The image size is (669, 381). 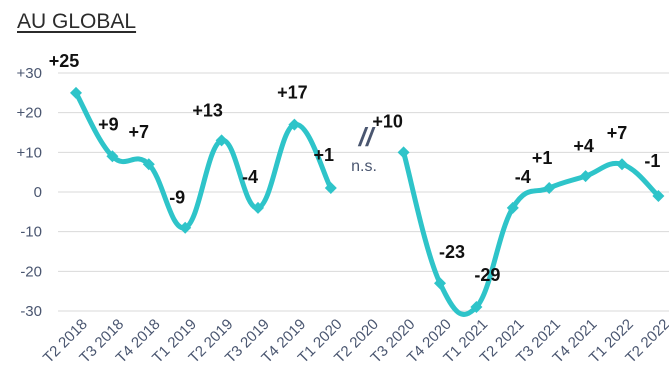 What do you see at coordinates (31, 232) in the screenshot?
I see `y-tick-label: -10` at bounding box center [31, 232].